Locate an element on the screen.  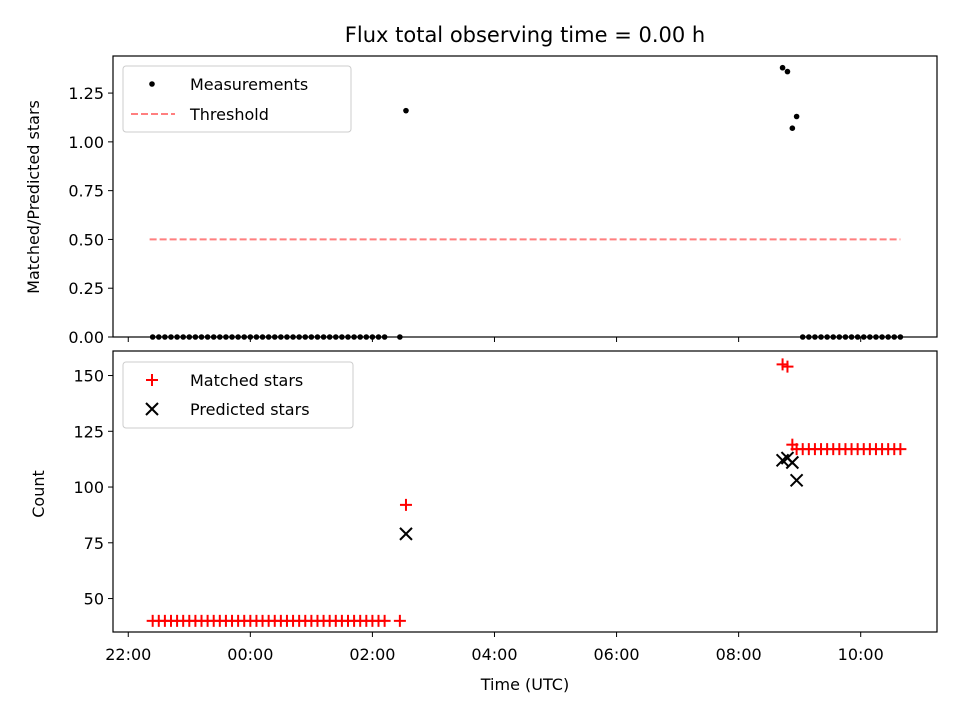
ratio-legend: Measurements Threshold is located at coordinates (237, 99).